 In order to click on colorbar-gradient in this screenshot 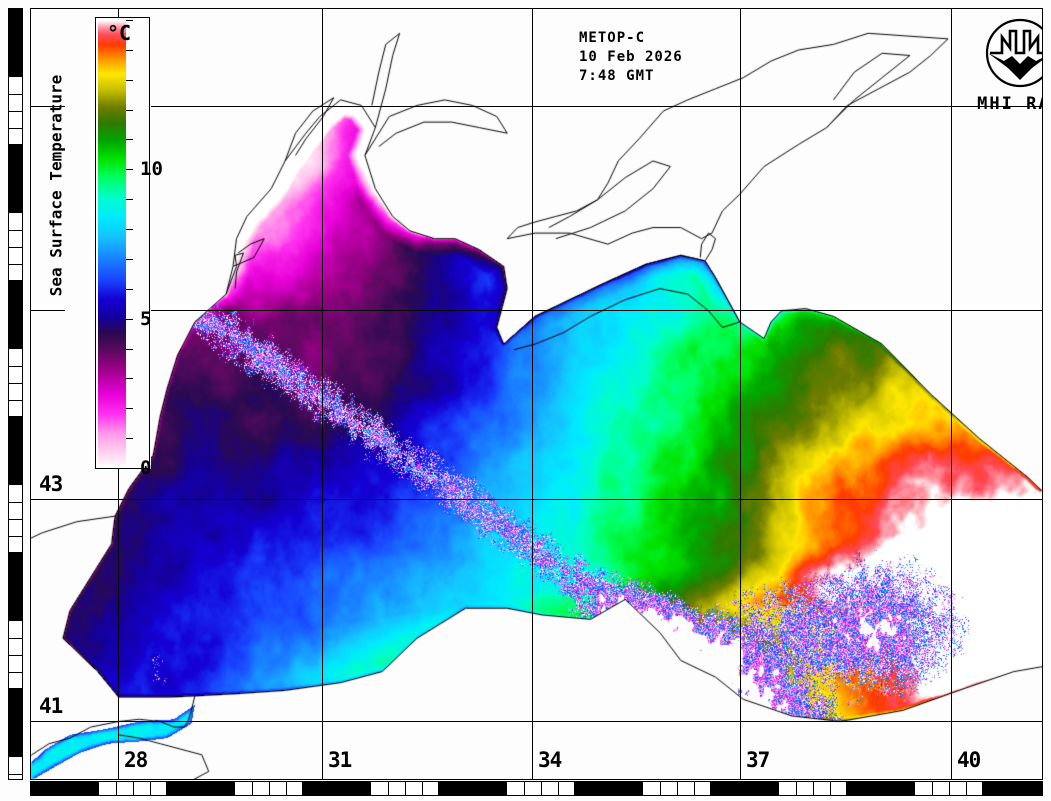, I will do `click(112, 244)`.